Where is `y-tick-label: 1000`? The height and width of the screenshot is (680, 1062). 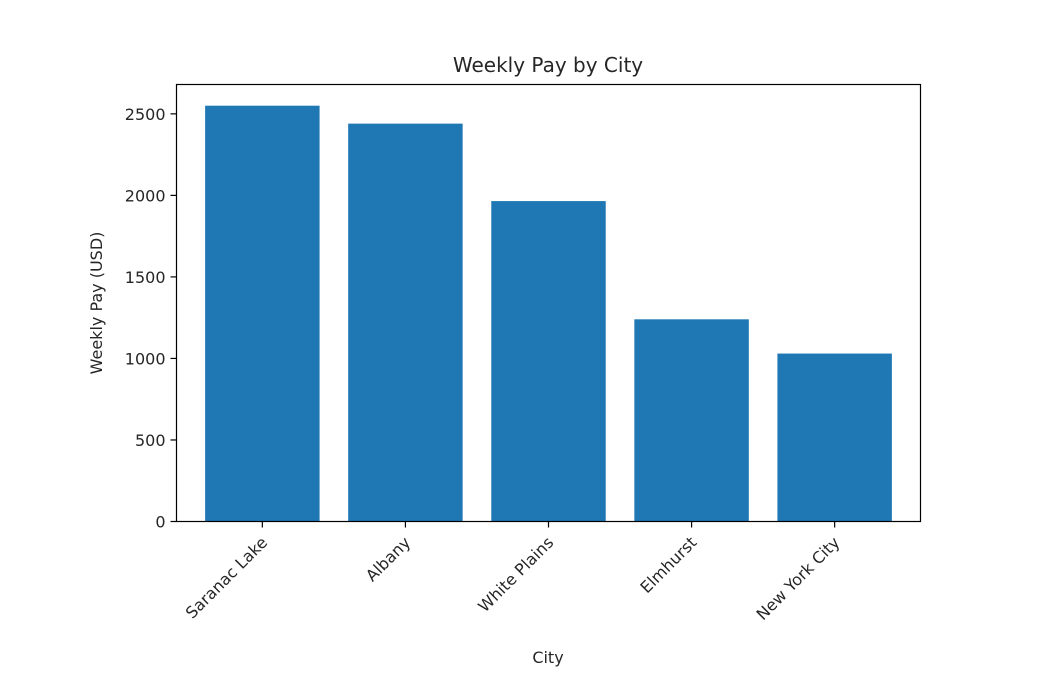
y-tick-label: 1000 is located at coordinates (145, 358).